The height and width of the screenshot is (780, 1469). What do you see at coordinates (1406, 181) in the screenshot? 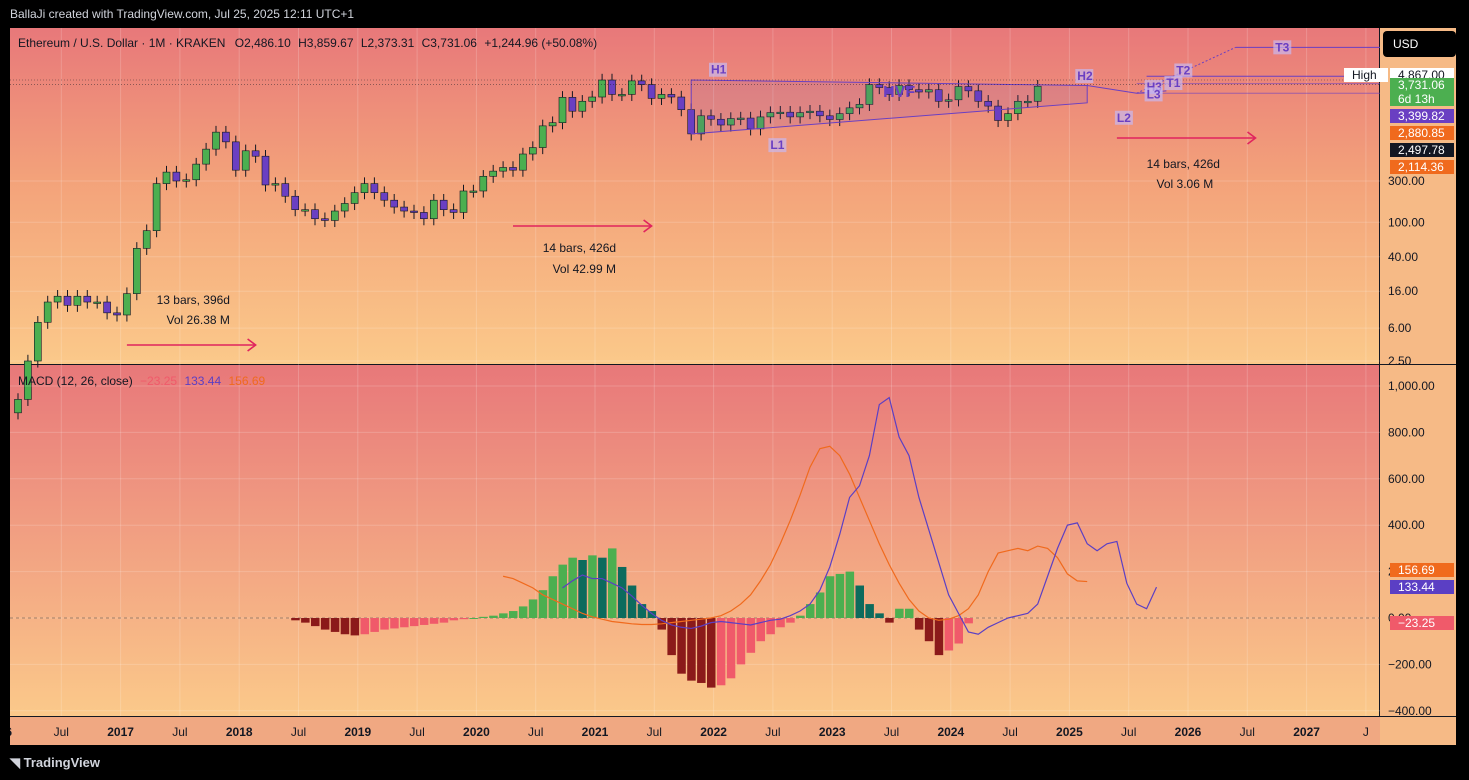
I see `price-tick-label: 300.00` at bounding box center [1406, 181].